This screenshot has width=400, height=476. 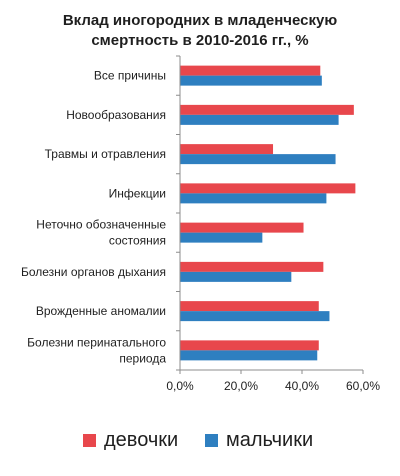 What do you see at coordinates (137, 193) in the screenshot?
I see `category-label: Инфекции` at bounding box center [137, 193].